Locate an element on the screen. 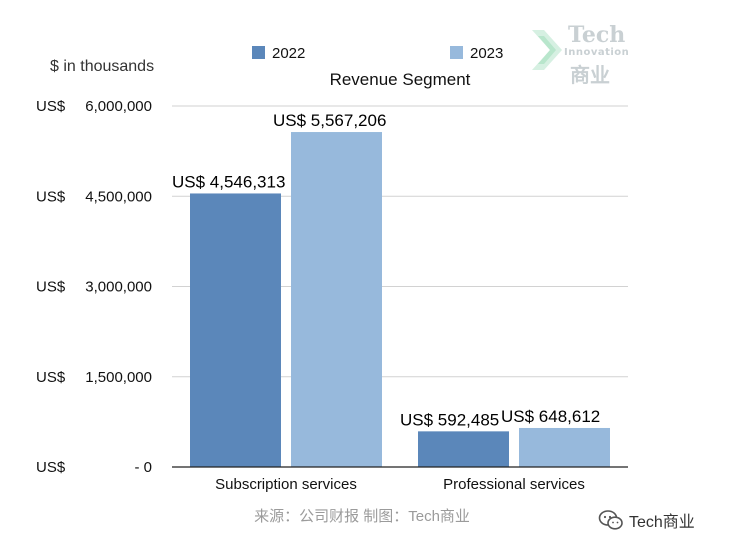  y-tick-label-4: 6,000,000 is located at coordinates (118, 106).